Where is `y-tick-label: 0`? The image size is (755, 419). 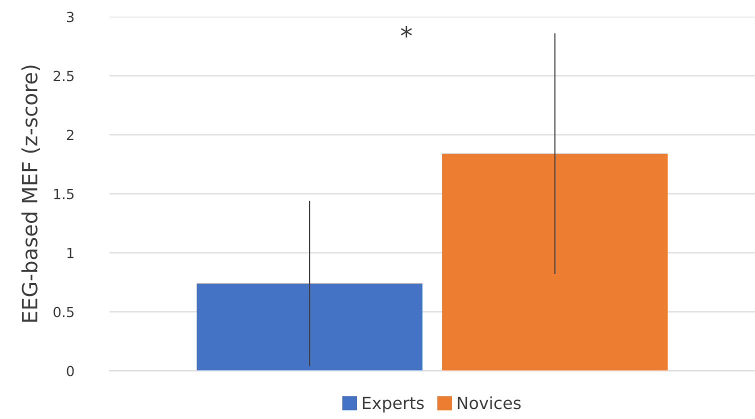
y-tick-label: 0 is located at coordinates (70, 371).